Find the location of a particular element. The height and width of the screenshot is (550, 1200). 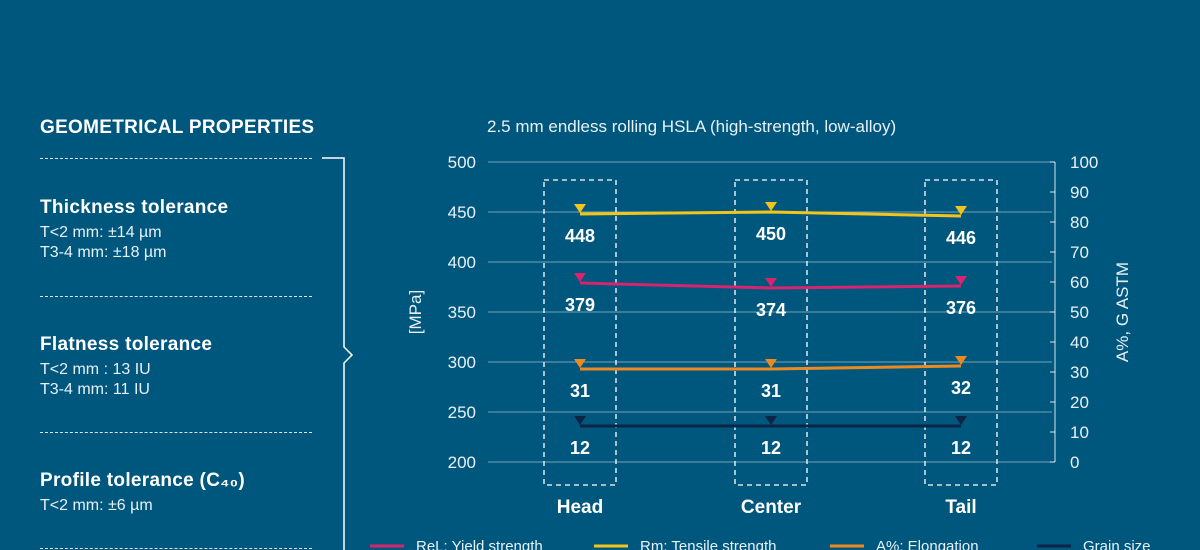

legend-entry: Grain size is located at coordinates (1117, 544).